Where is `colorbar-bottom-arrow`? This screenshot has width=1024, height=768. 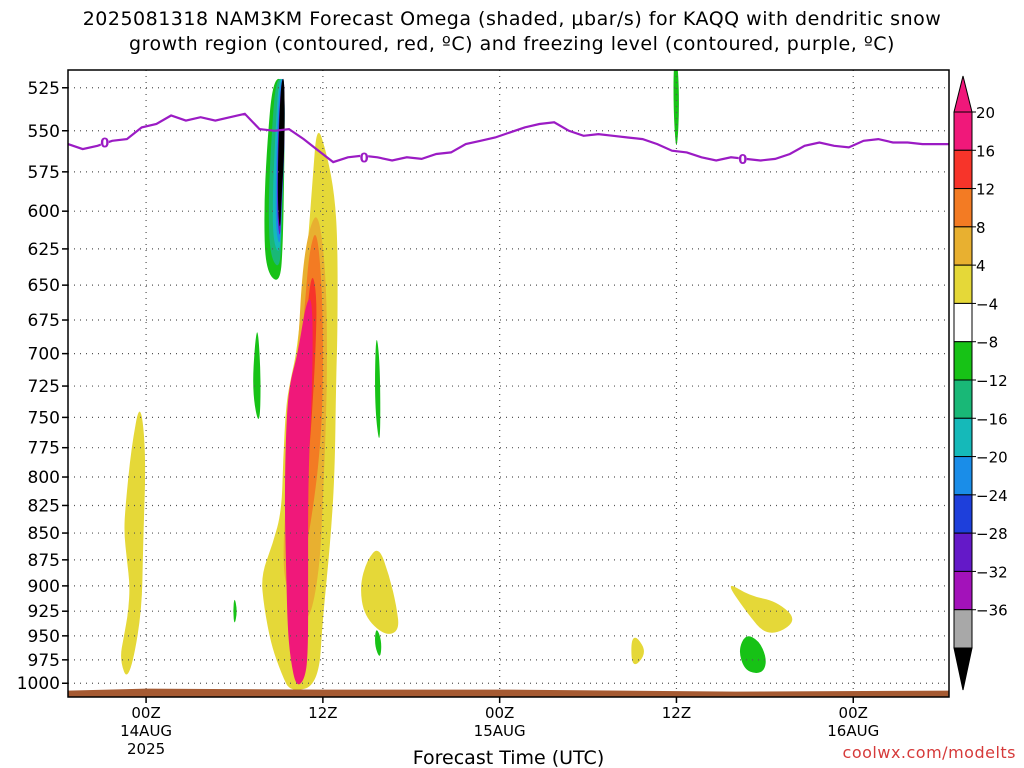
colorbar-bottom-arrow is located at coordinates (963, 669).